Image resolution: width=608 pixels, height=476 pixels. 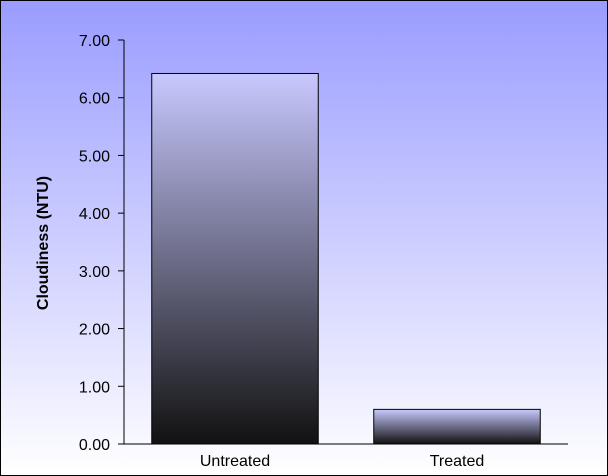 I want to click on y-tick-label: 2.00, so click(x=94, y=330).